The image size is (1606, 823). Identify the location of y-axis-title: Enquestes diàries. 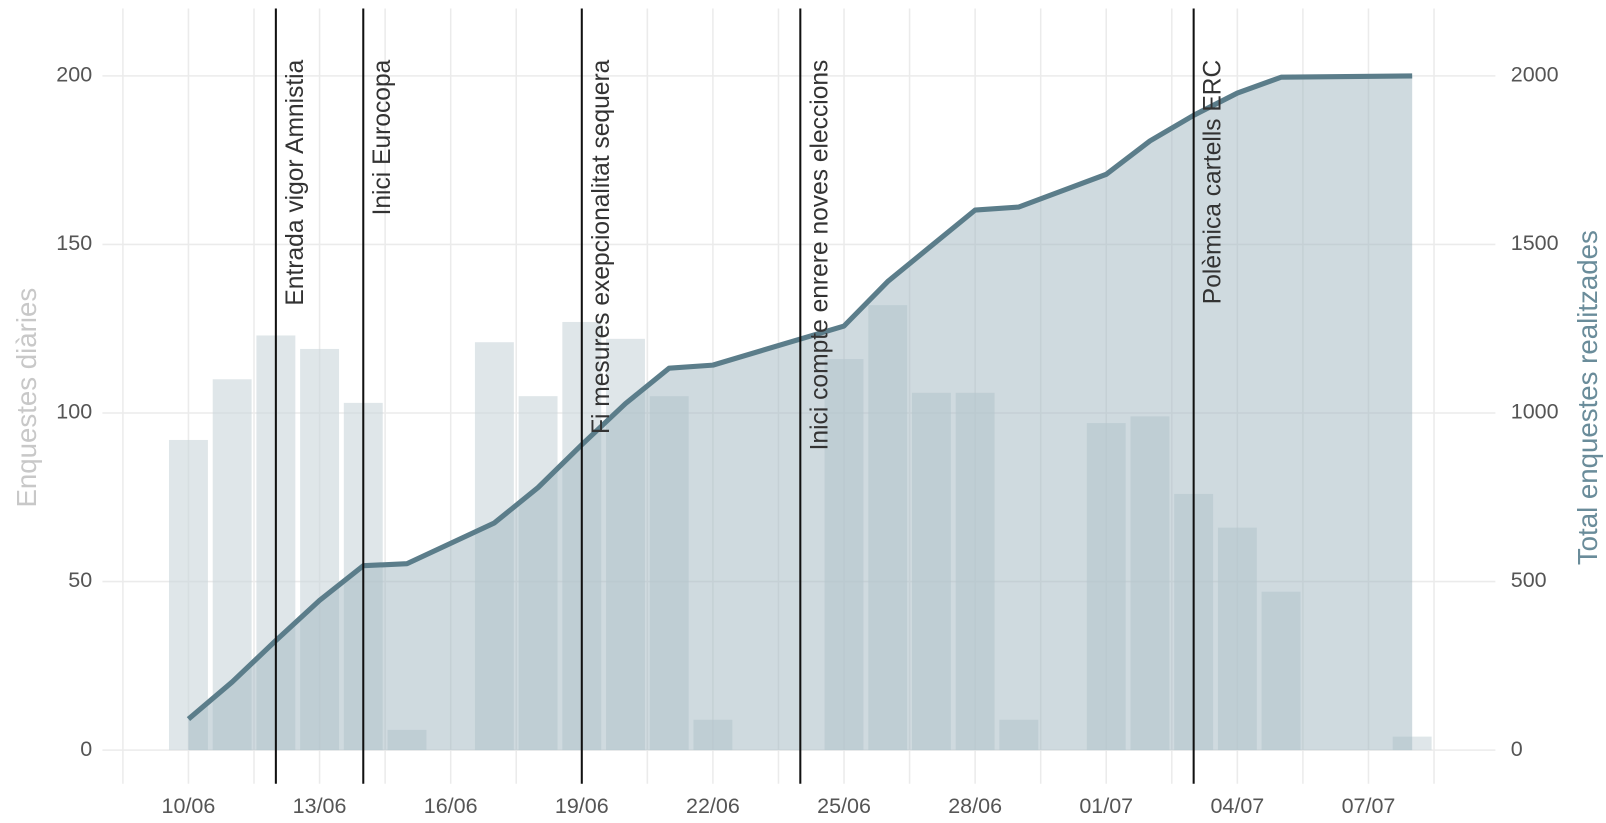
(26, 398).